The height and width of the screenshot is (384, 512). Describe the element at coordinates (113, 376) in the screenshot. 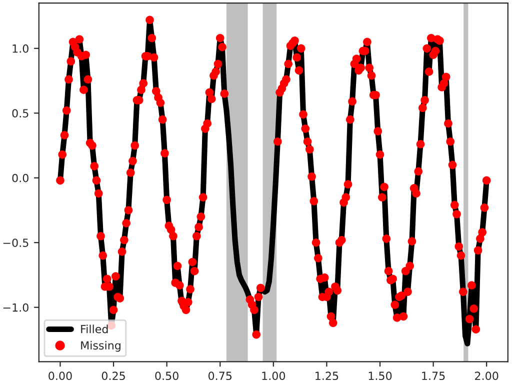

I see `x-tick-label: 0.25` at that location.